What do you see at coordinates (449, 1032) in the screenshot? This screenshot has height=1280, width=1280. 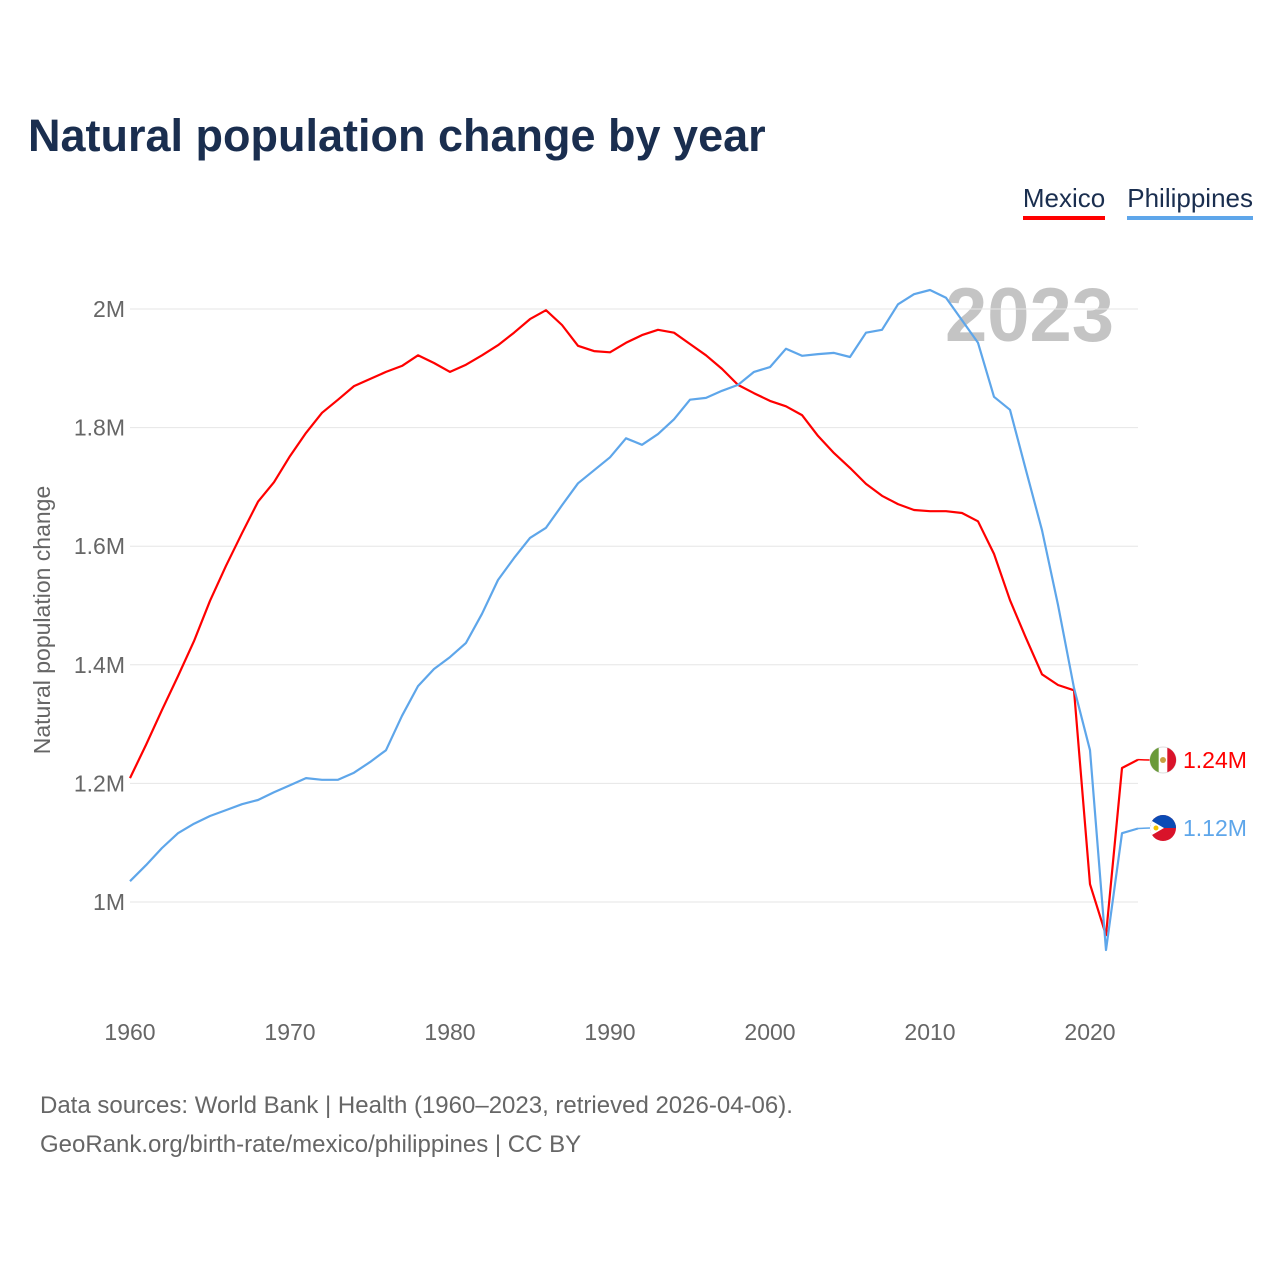 I see `x-tick-label: 1980` at bounding box center [449, 1032].